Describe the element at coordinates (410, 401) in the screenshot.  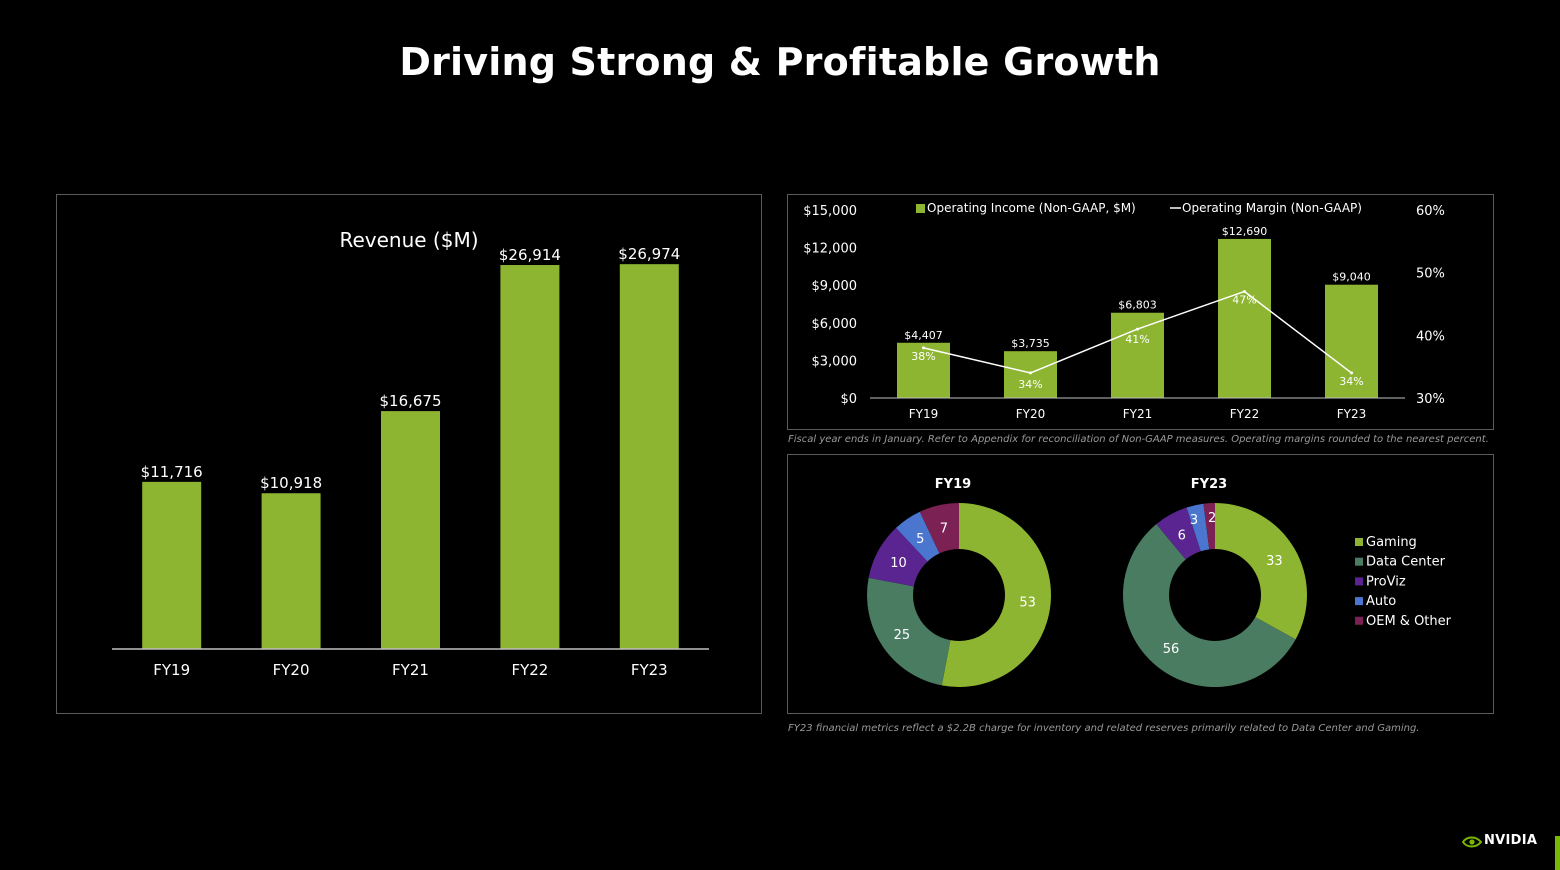
I see `revenue-value-label: $16,675` at that location.